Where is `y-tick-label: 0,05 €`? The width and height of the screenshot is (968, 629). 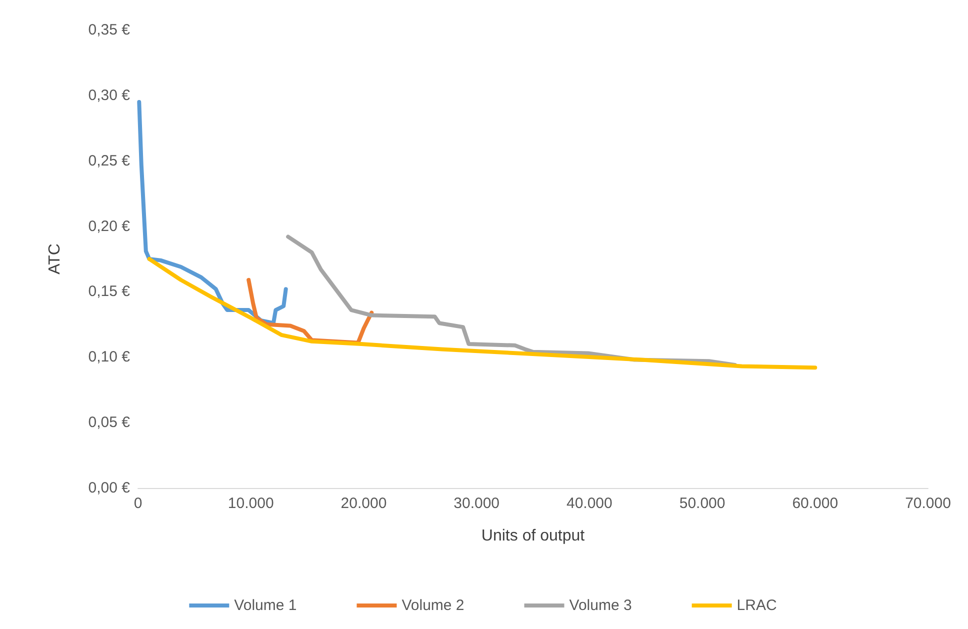
y-tick-label: 0,05 € is located at coordinates (109, 423).